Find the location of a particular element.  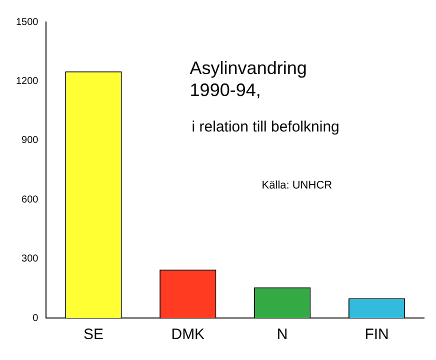

x-tick-label: FIN is located at coordinates (376, 335).